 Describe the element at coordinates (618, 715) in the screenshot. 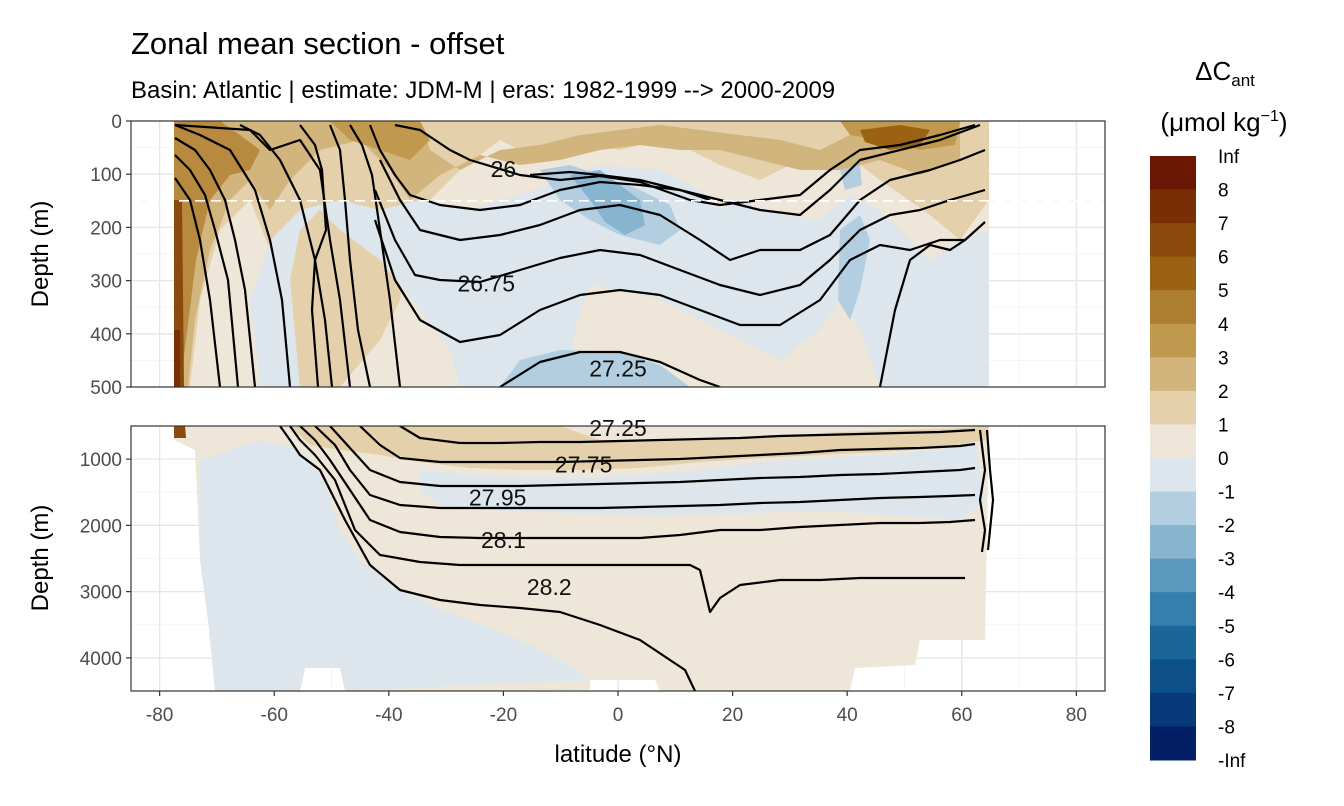

I see `x-tick-label: 0` at that location.